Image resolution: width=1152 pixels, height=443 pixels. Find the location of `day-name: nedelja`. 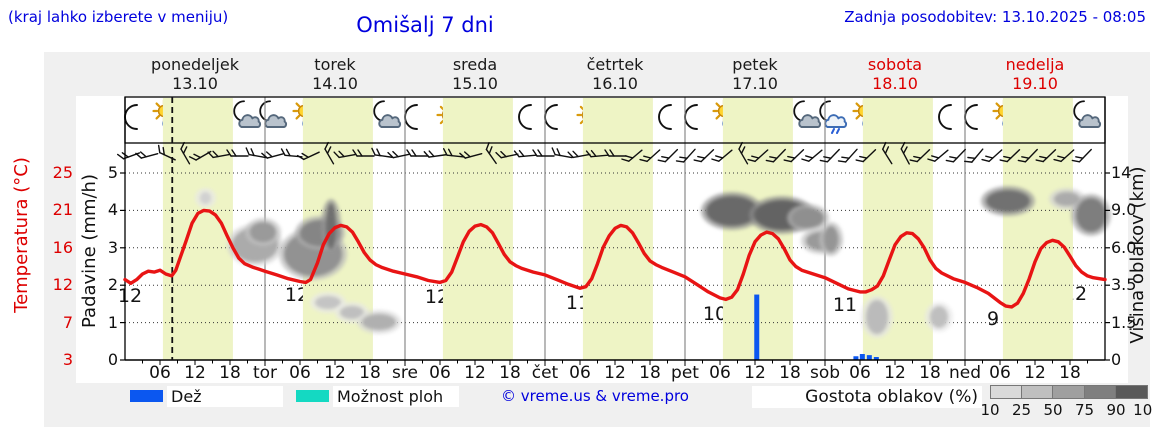

day-name: nedelja is located at coordinates (1035, 64).